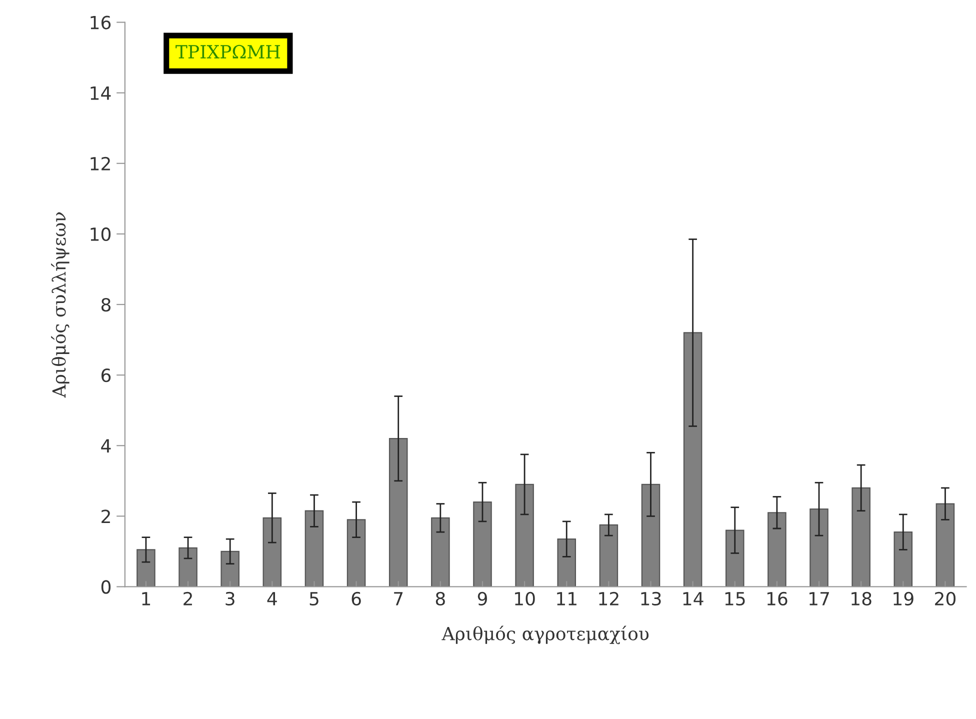  What do you see at coordinates (106, 375) in the screenshot?
I see `y-tick-label: 6` at bounding box center [106, 375].